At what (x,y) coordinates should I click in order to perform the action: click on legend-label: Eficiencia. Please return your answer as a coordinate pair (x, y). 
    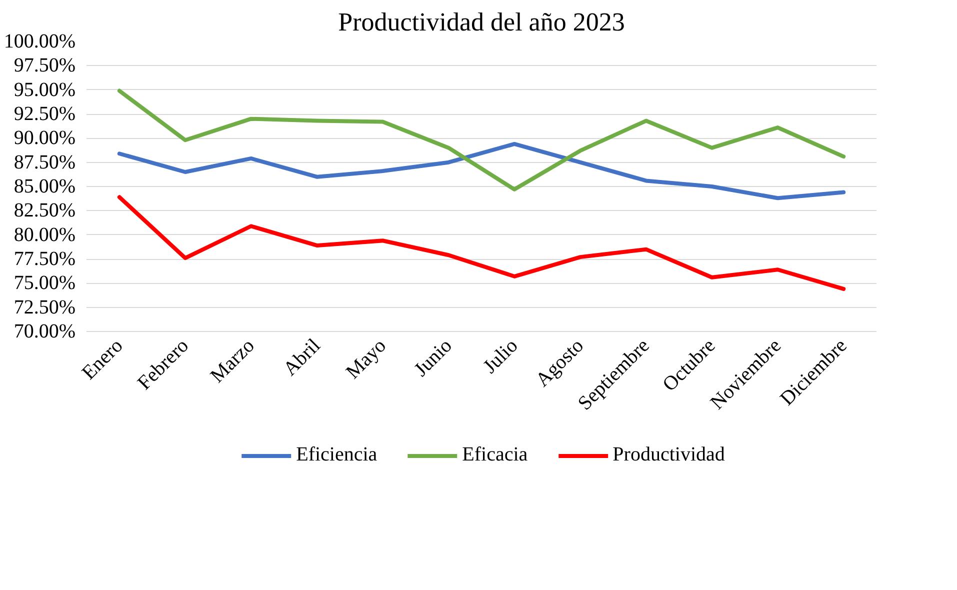
    Looking at the image, I should click on (337, 455).